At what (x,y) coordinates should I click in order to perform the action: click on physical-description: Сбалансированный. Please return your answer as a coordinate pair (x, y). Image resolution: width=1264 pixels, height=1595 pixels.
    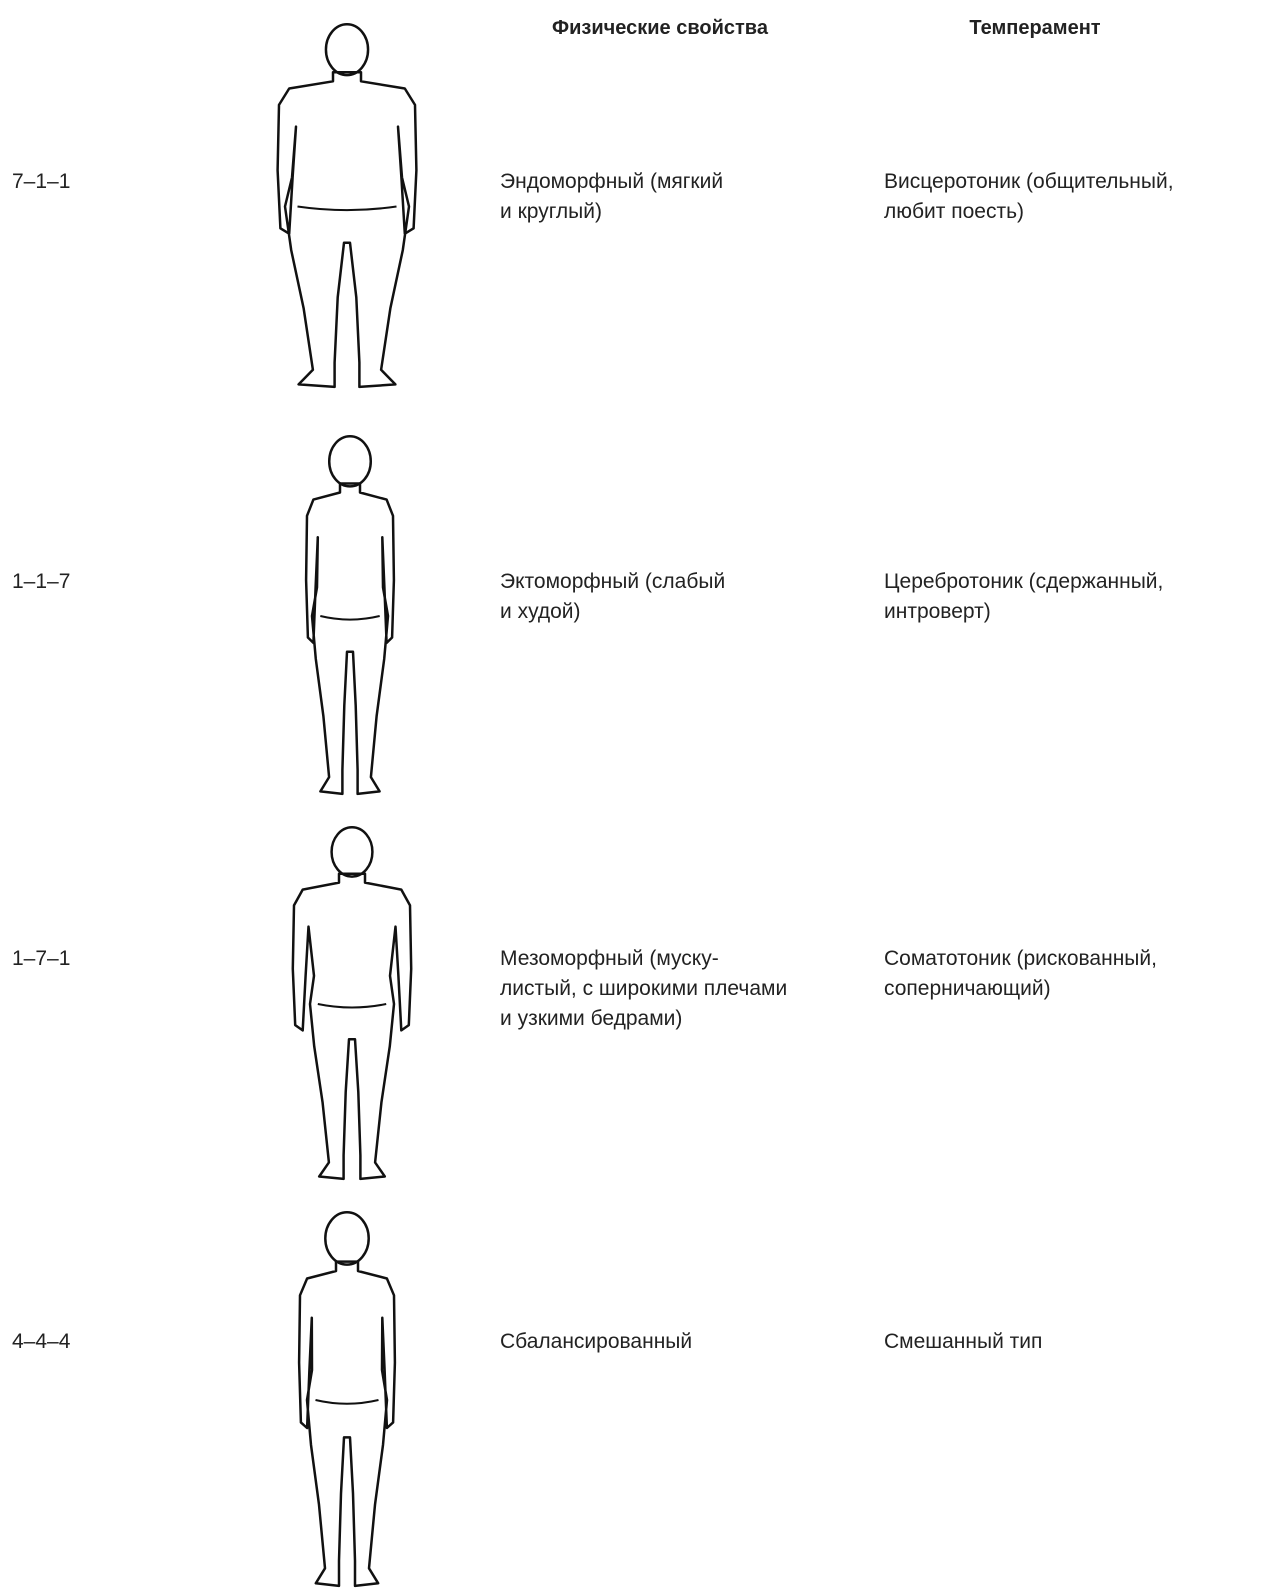
    Looking at the image, I should click on (596, 1341).